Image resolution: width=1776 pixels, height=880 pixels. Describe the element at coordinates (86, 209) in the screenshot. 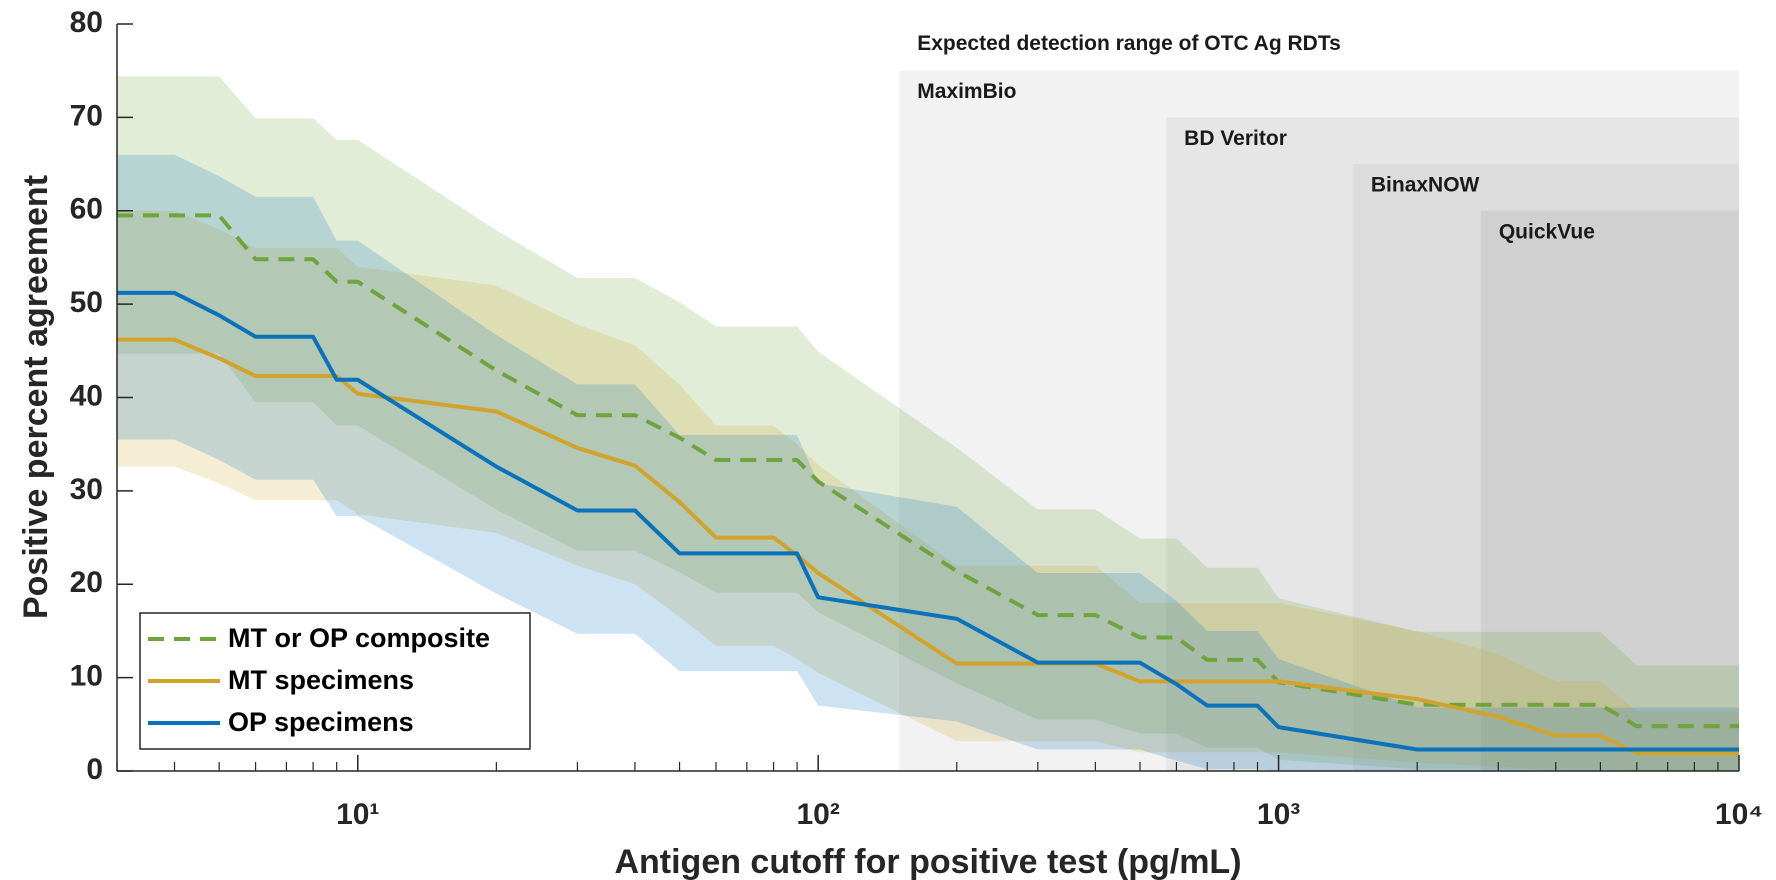

I see `y-tick-label: 60` at that location.